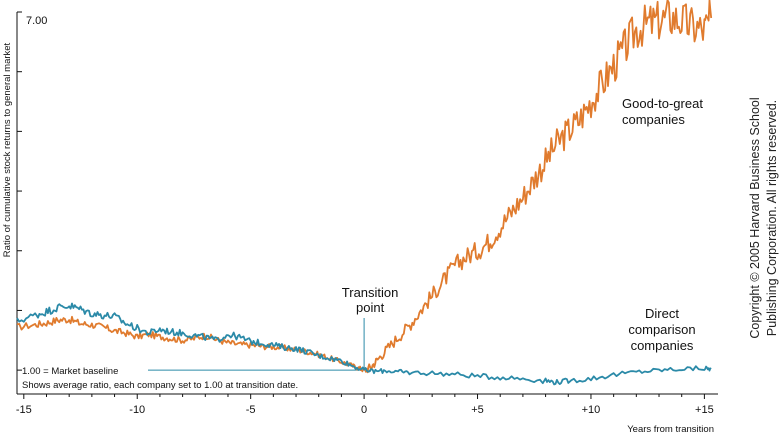 Image resolution: width=780 pixels, height=444 pixels. What do you see at coordinates (653, 119) in the screenshot?
I see `good-to-great-label-line: companies` at bounding box center [653, 119].